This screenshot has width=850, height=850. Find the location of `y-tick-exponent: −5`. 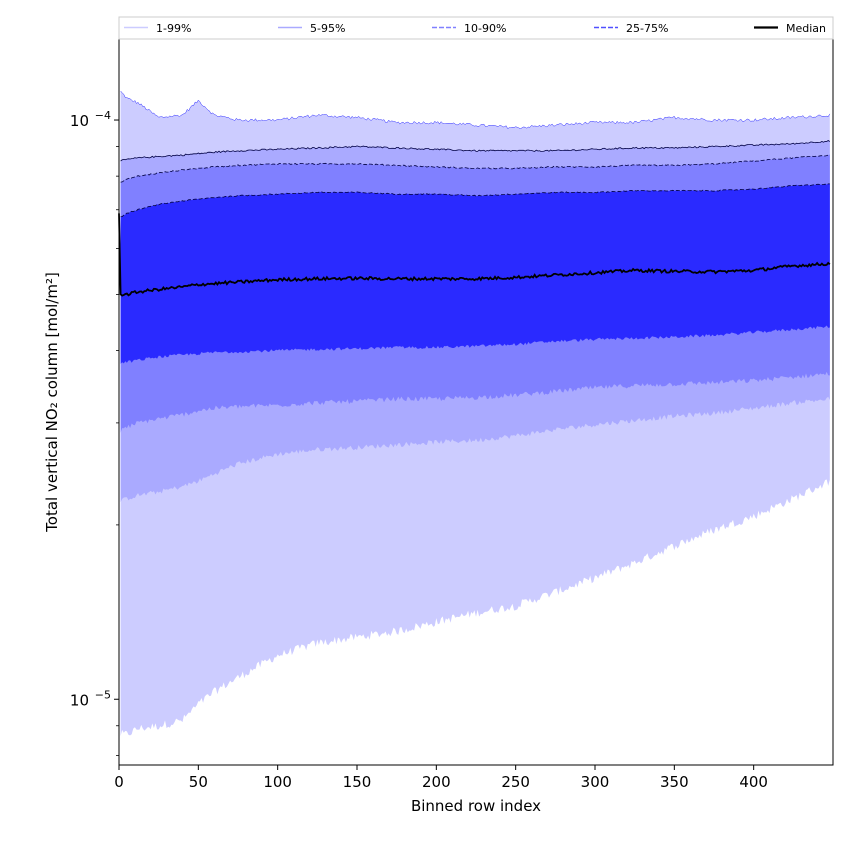

y-tick-exponent: −5 is located at coordinates (103, 694).